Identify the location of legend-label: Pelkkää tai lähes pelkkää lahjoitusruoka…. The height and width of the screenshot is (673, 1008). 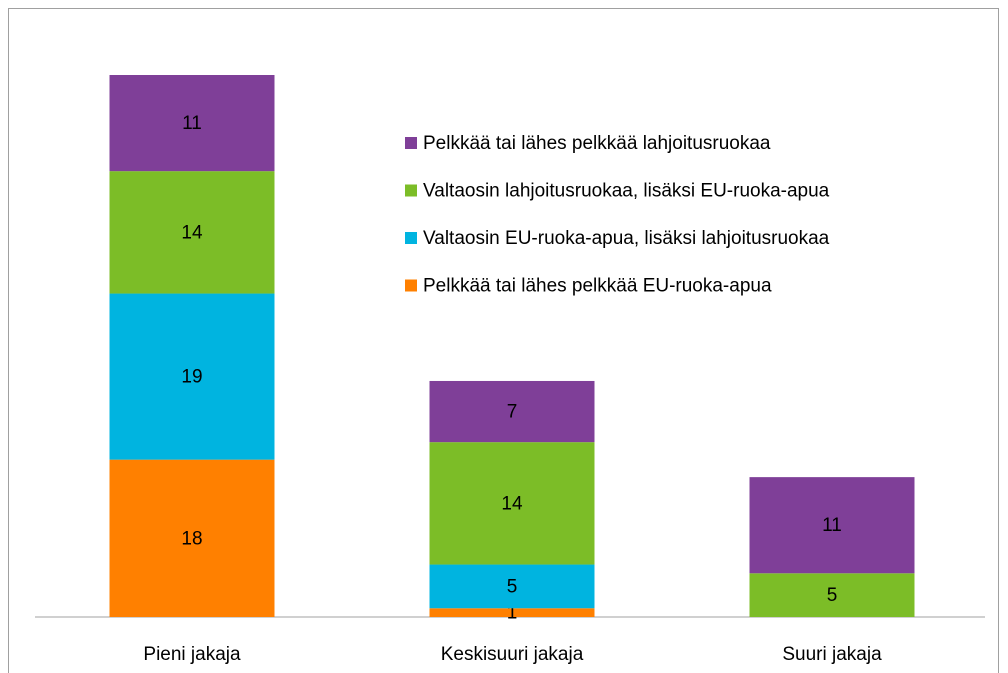
(597, 143).